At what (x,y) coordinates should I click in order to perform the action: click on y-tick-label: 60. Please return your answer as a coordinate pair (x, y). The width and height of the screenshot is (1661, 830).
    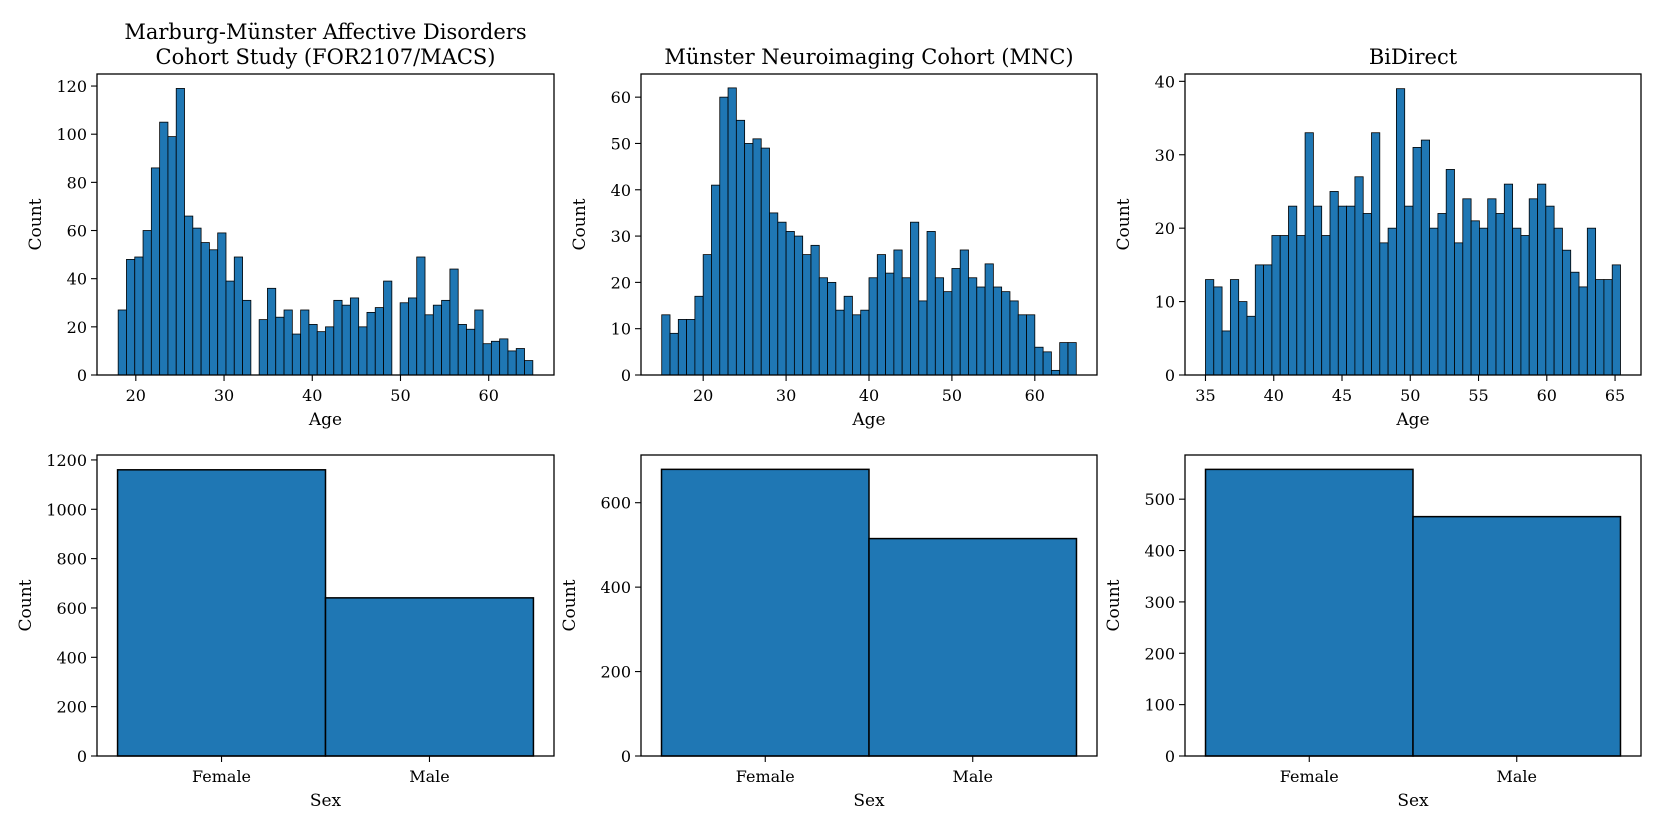
    Looking at the image, I should click on (77, 231).